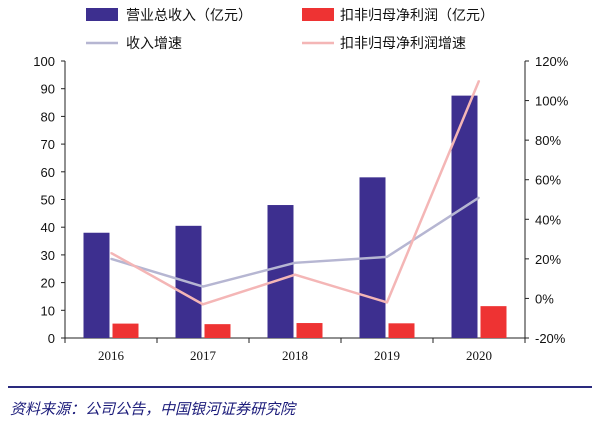 The width and height of the screenshot is (600, 431). Describe the element at coordinates (403, 43) in the screenshot. I see `legend-label-profit-growth: 扣非归母净利润增速` at that location.